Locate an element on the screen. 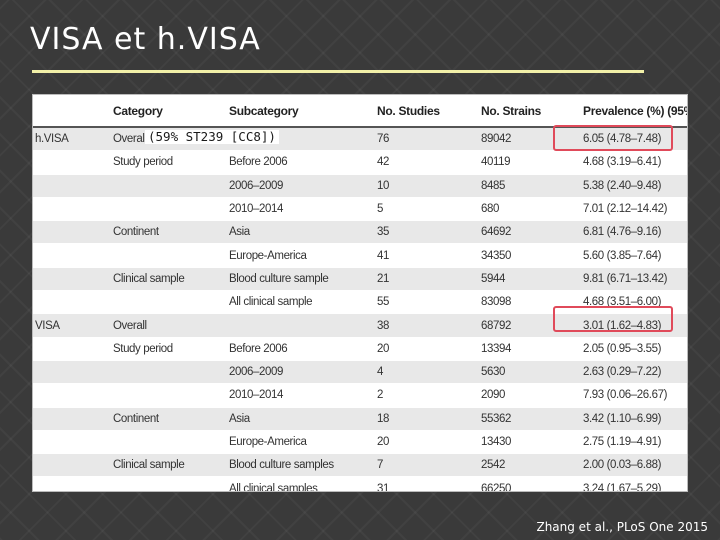 The width and height of the screenshot is (720, 540). table-row: 2006–2009 4 5630 2.63 (0.29–7.22) is located at coordinates (360, 372).